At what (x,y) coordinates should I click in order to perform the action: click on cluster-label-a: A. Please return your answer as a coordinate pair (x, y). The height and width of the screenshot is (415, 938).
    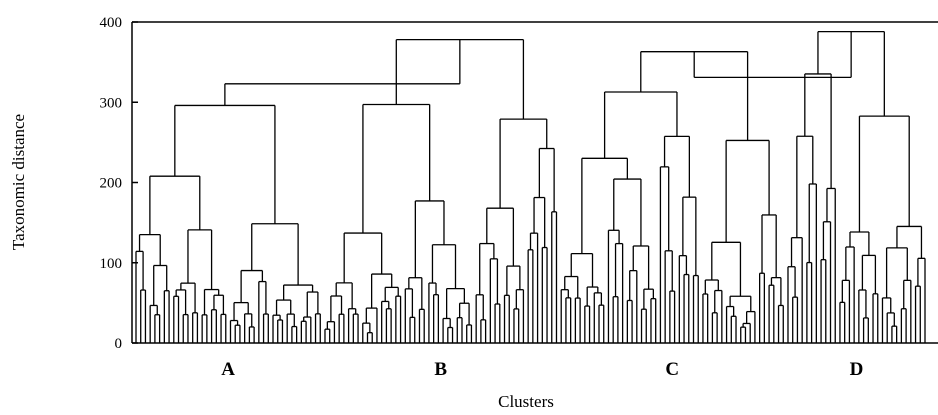
    Looking at the image, I should click on (228, 369).